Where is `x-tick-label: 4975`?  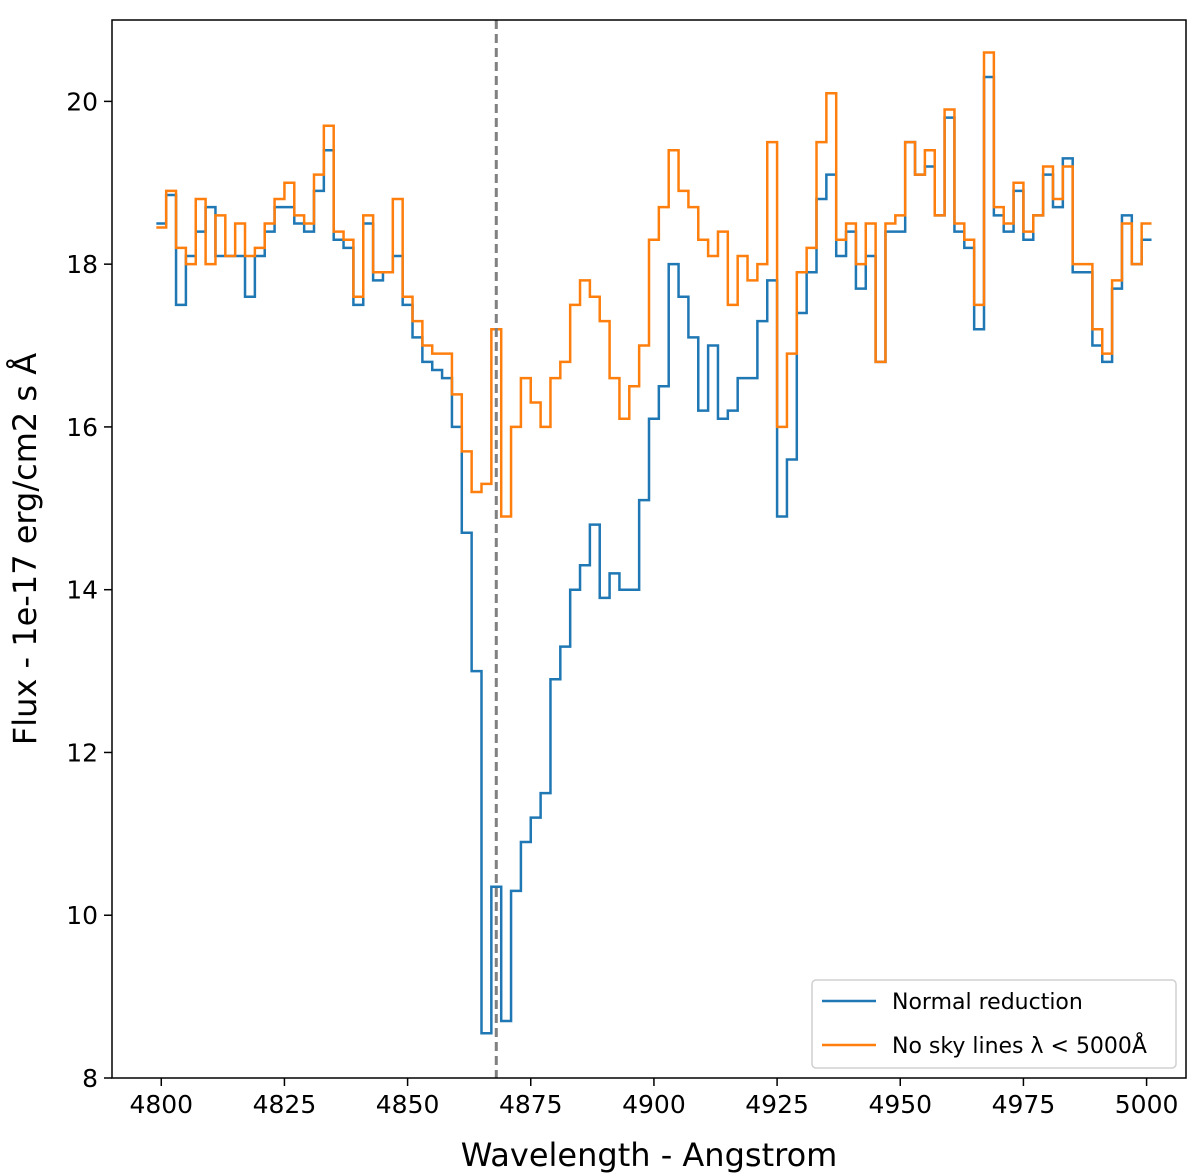
x-tick-label: 4975 is located at coordinates (1024, 1104).